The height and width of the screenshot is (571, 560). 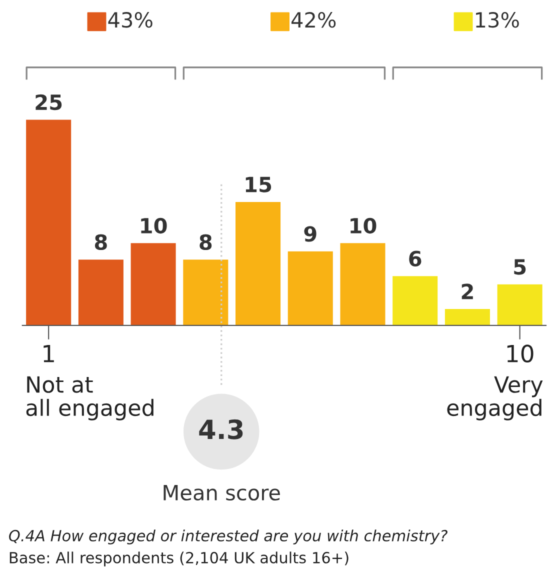 What do you see at coordinates (520, 267) in the screenshot?
I see `data-label: 5` at bounding box center [520, 267].